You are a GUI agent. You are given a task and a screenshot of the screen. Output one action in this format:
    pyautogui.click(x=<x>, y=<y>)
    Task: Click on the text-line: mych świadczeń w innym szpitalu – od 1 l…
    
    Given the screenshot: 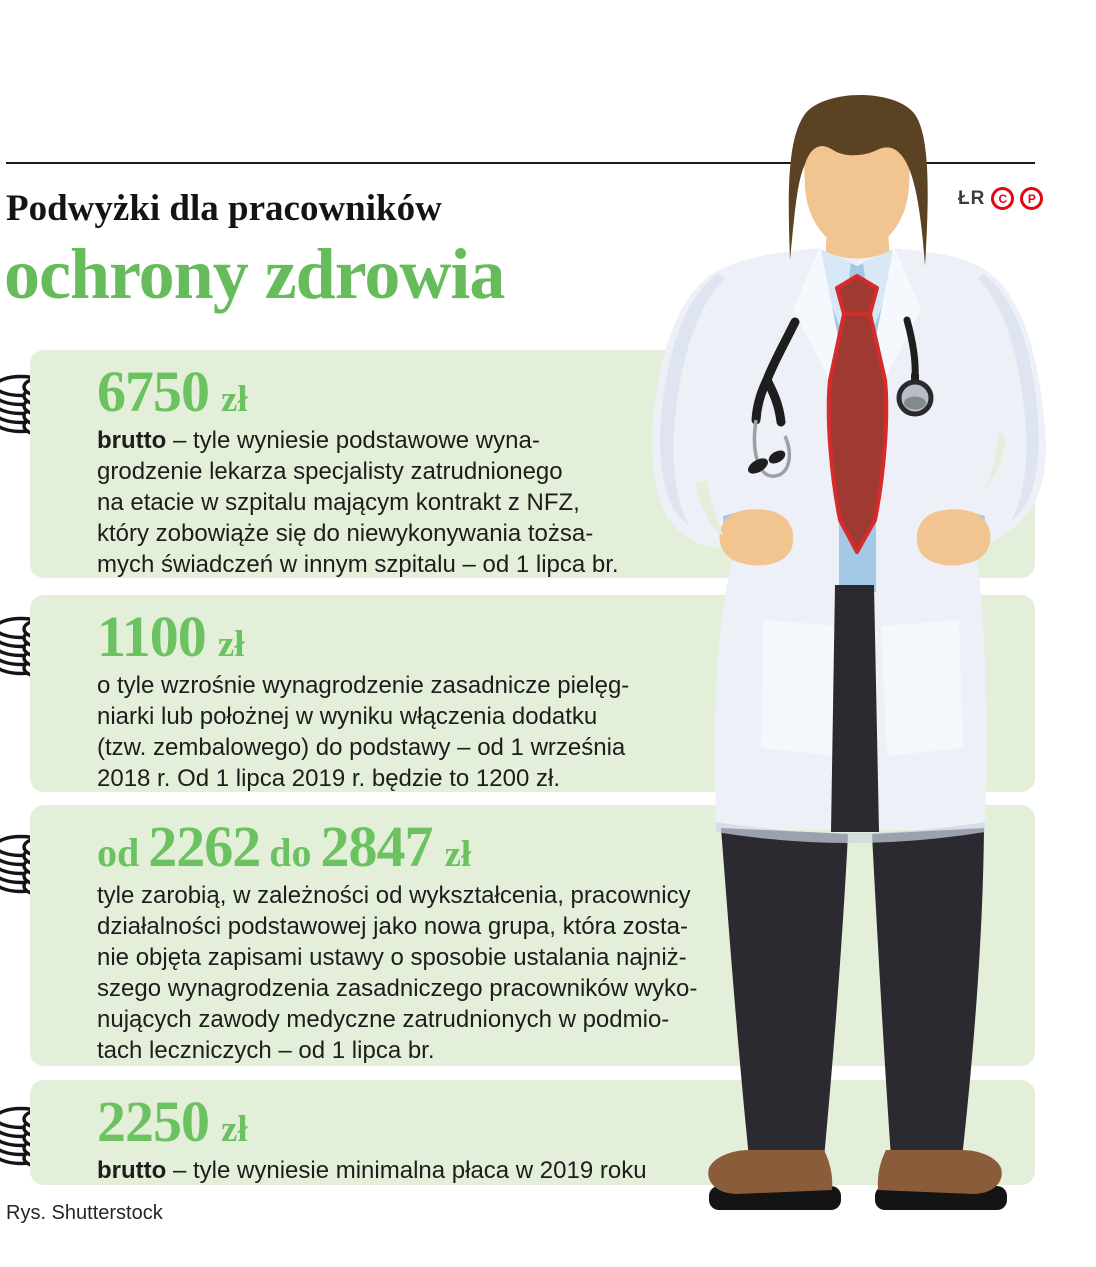 What is the action you would take?
    pyautogui.click(x=358, y=564)
    